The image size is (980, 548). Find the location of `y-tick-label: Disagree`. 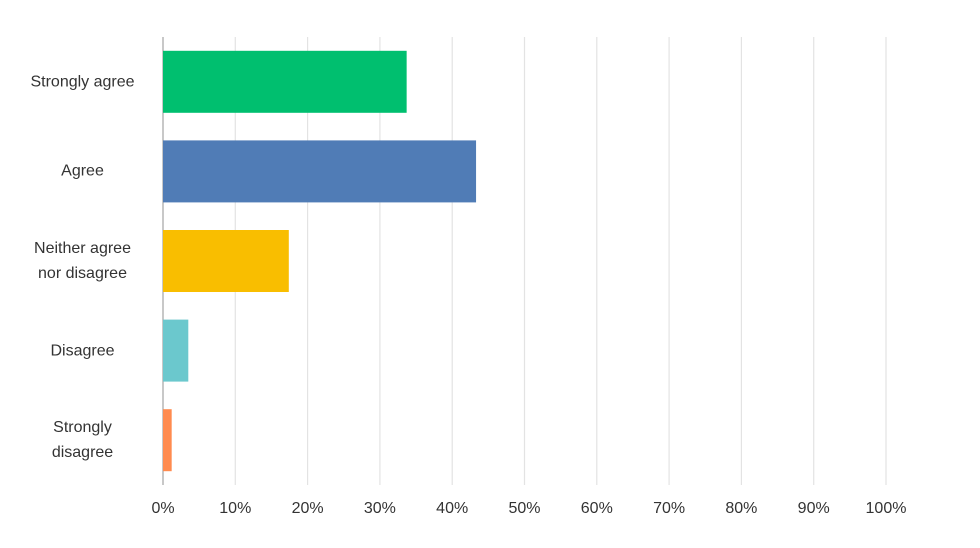

y-tick-label: Disagree is located at coordinates (82, 351).